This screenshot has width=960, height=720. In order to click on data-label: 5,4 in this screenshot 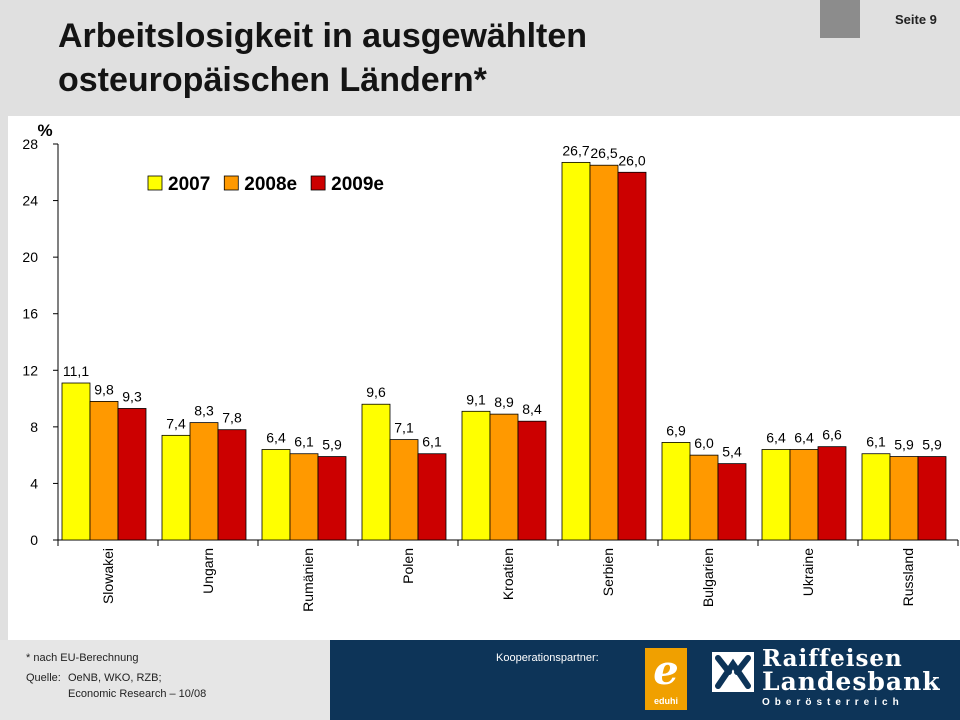, I will do `click(732, 452)`.